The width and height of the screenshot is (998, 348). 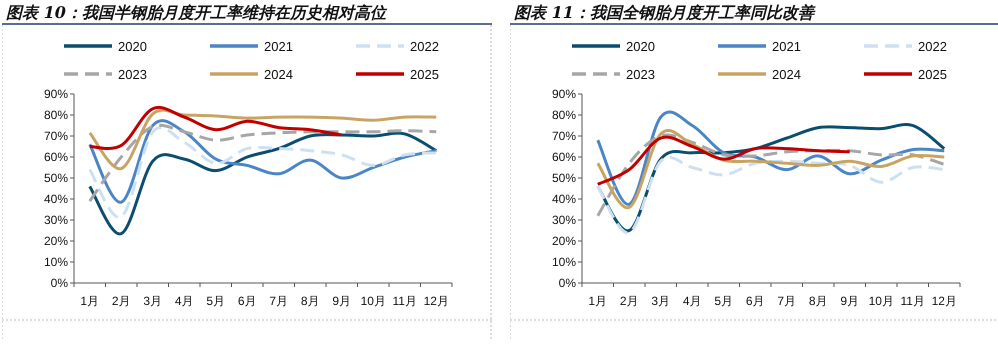 I want to click on chart-title: 图表 10：我国半钢胎月度开工率维持在历史相对高位, so click(x=196, y=13).